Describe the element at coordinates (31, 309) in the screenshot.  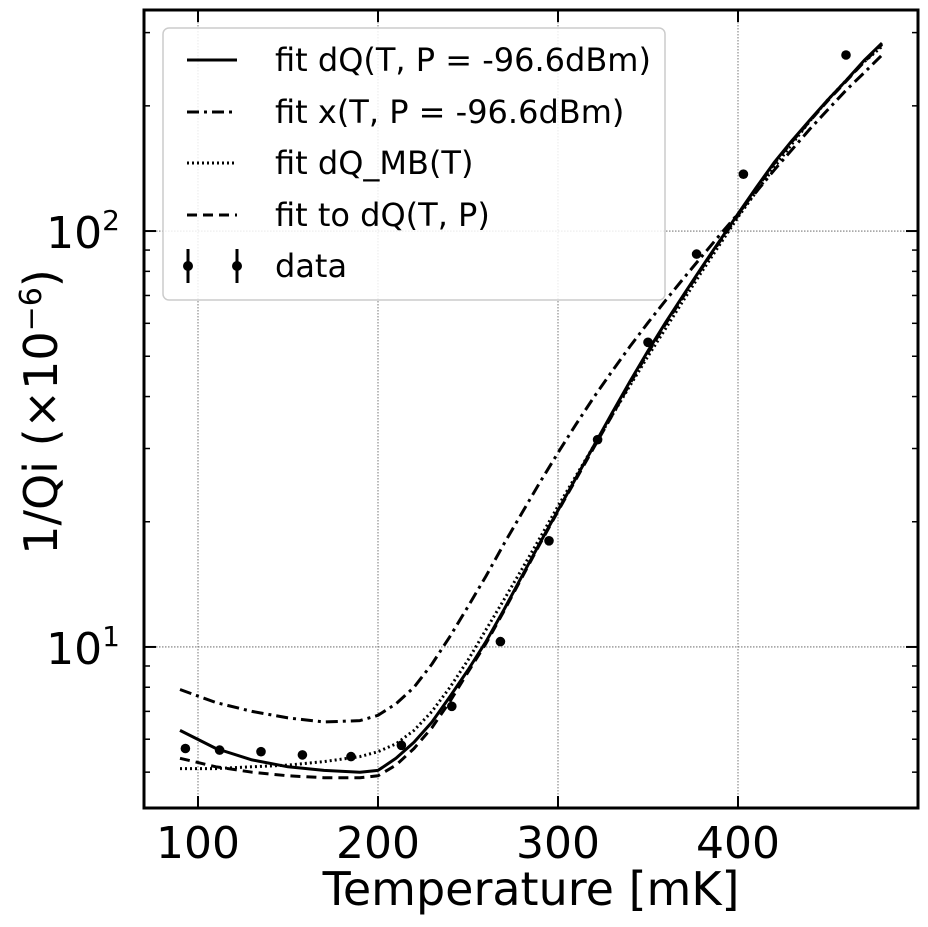
I see `y-axis-title-exponent: −6` at that location.